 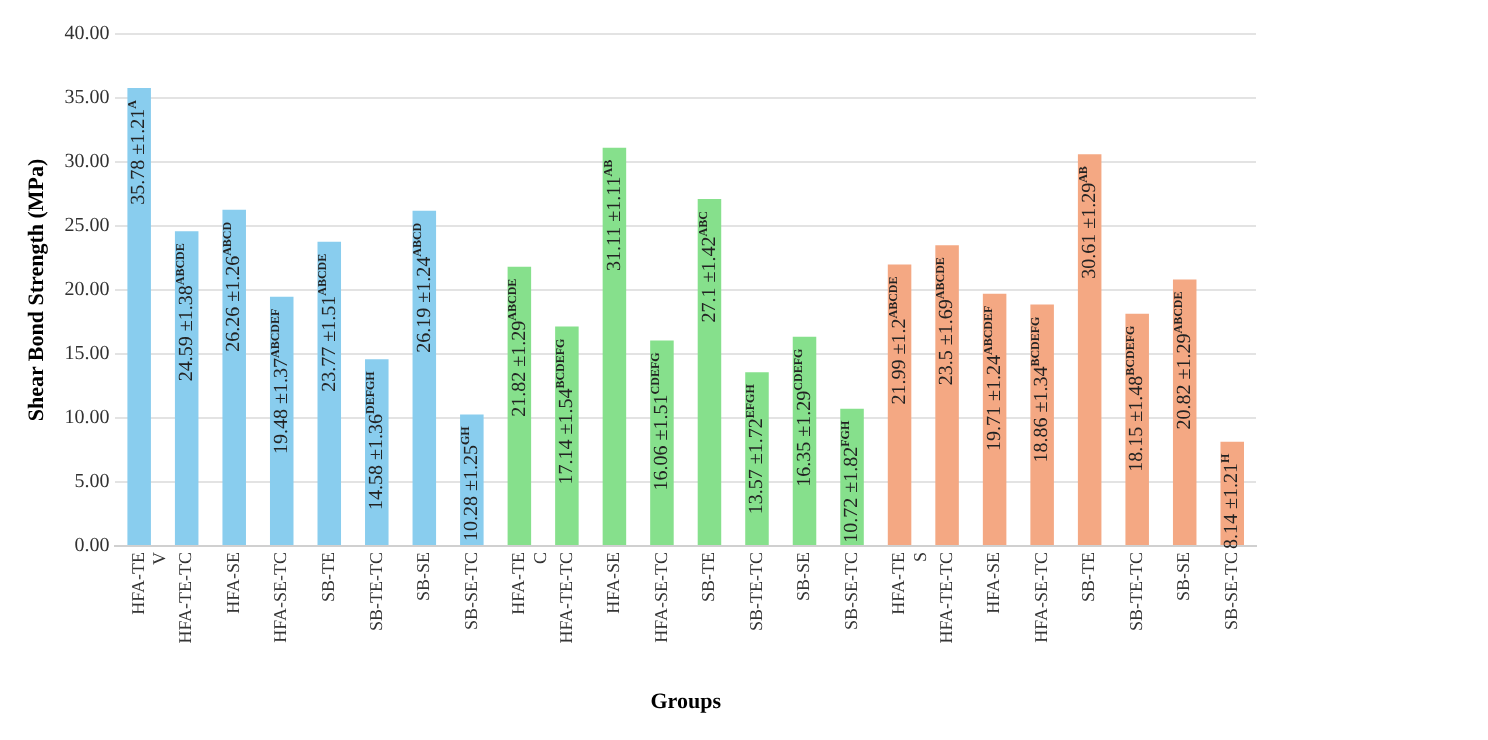 What do you see at coordinates (36, 290) in the screenshot?
I see `y-axis-title: Shear Bond Strength (MPa)` at bounding box center [36, 290].